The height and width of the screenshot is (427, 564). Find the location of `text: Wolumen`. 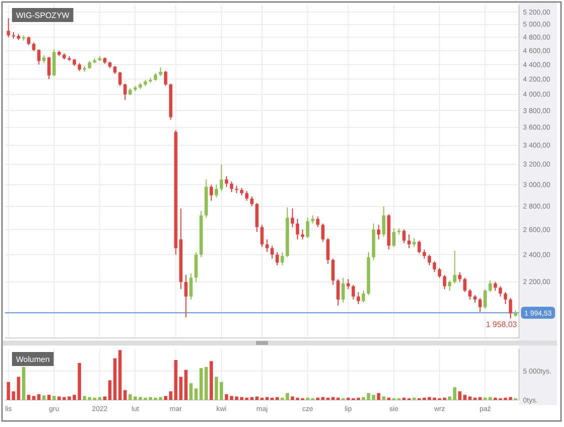

text: Wolumen is located at coordinates (33, 359).